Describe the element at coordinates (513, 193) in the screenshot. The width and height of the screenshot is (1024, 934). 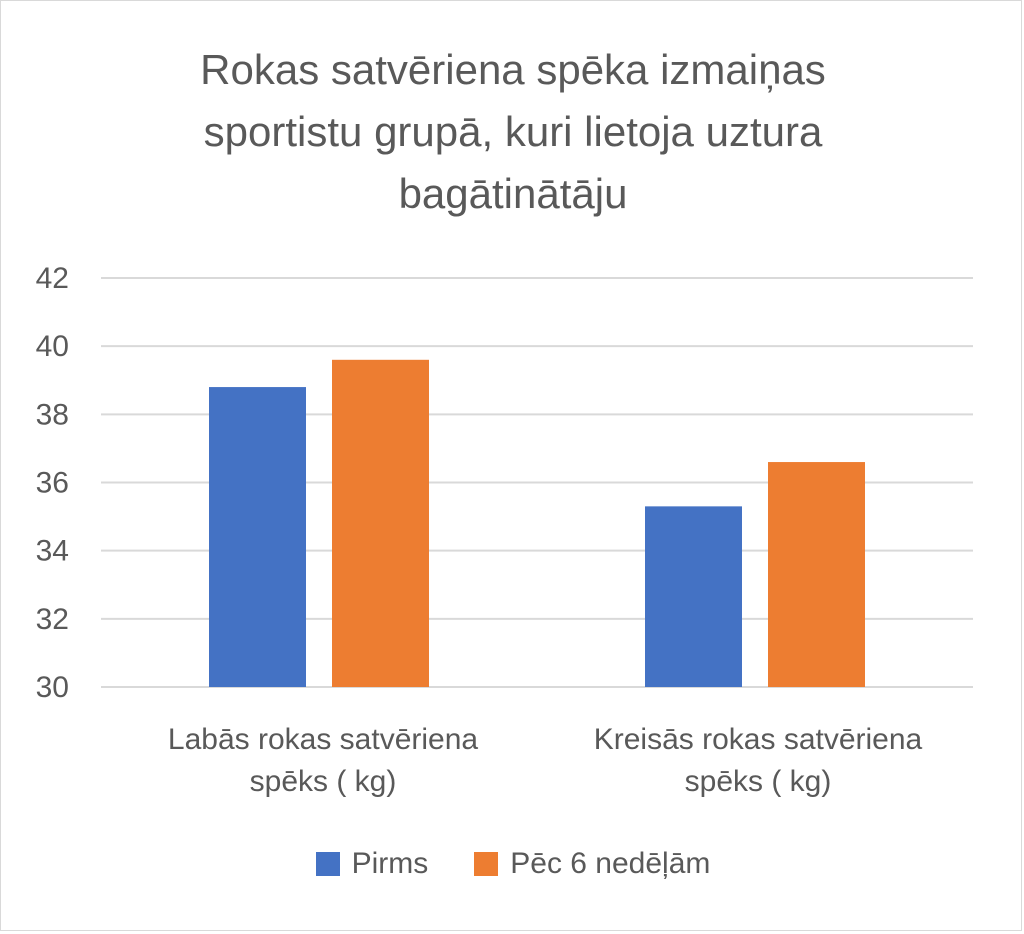
I see `chart-title-line-3: bagātinātāju` at that location.